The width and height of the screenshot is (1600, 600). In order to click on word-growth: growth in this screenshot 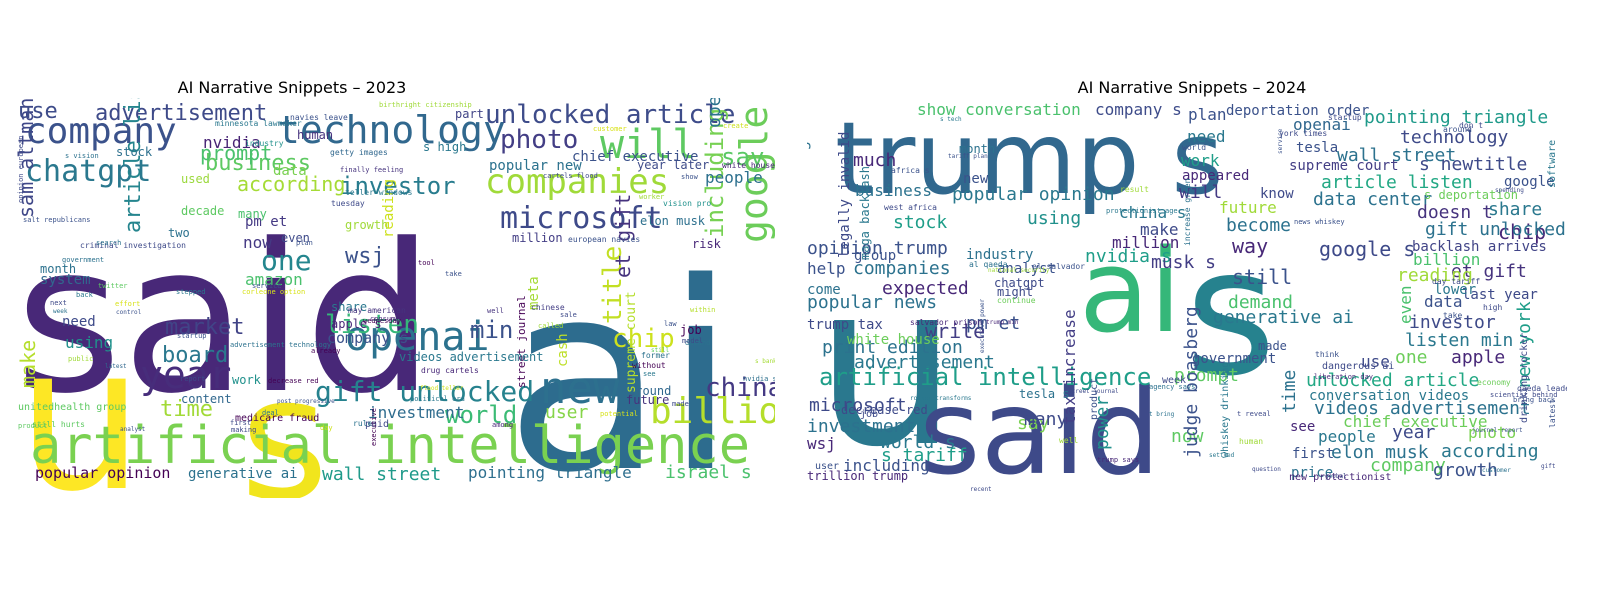, I will do `click(366, 225)`.